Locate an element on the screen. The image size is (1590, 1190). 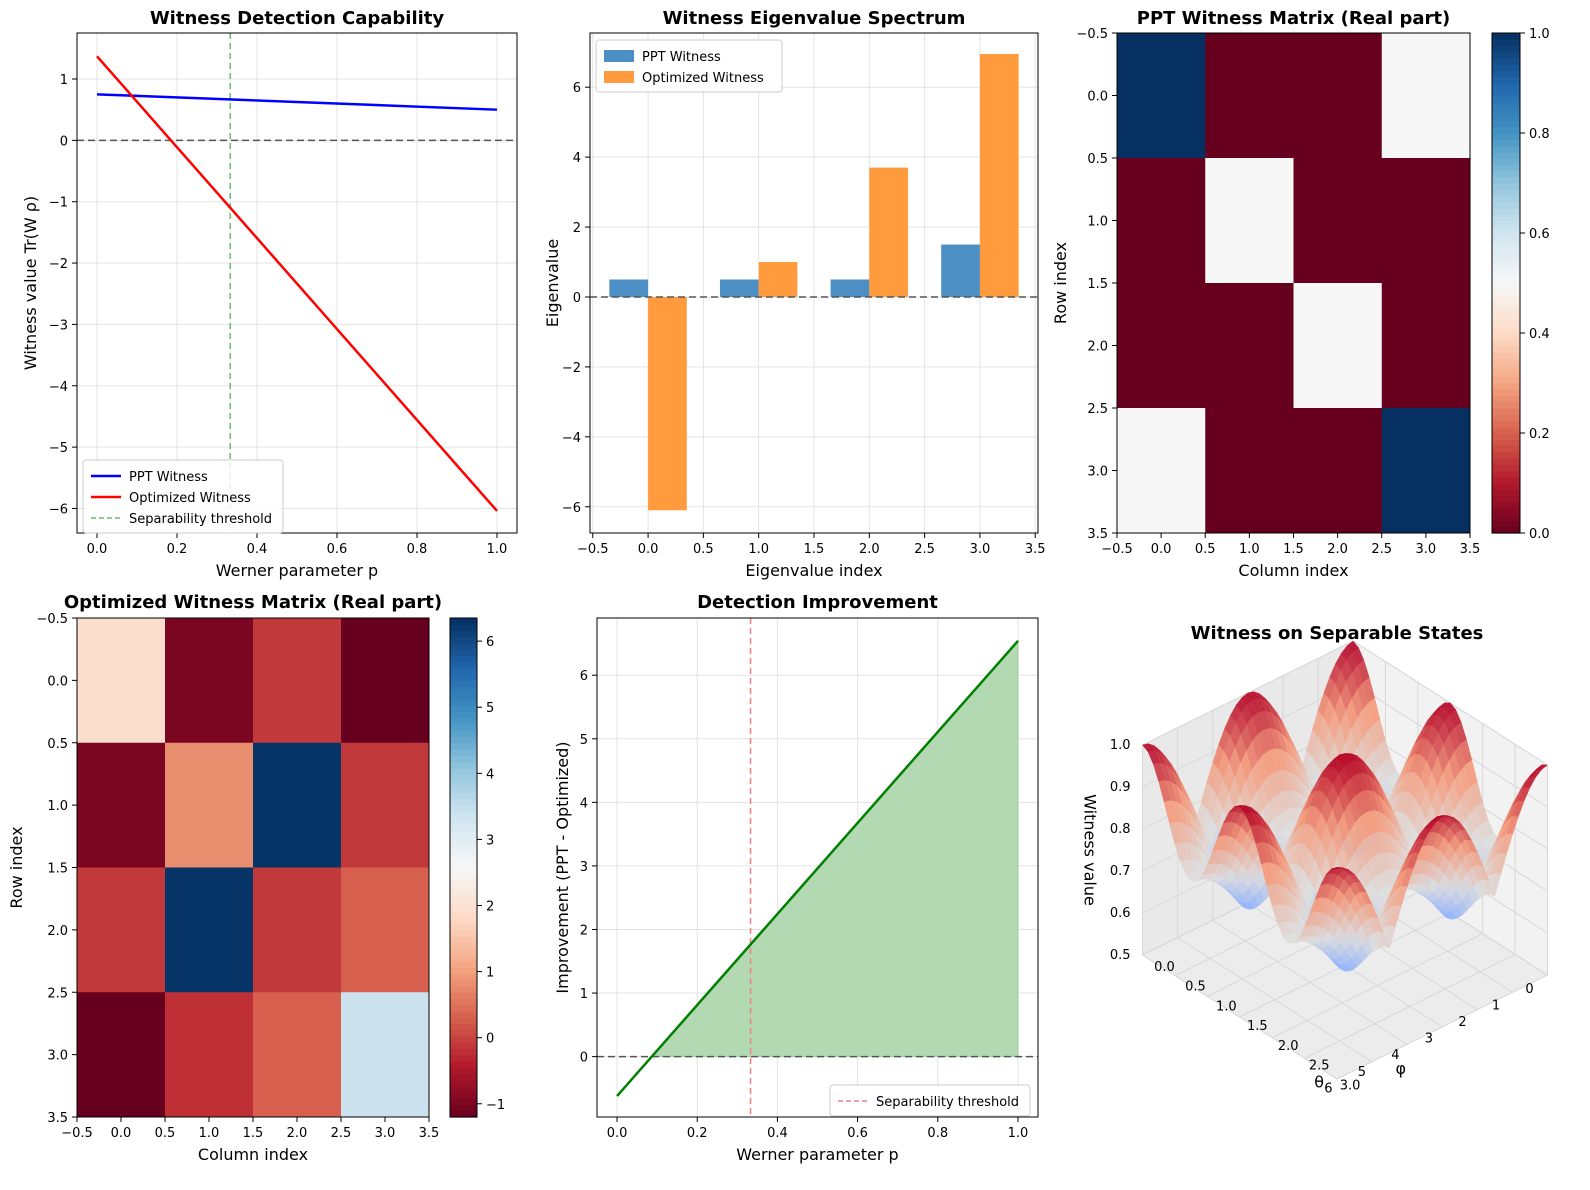
p4-xtick-label: 2.5 is located at coordinates (341, 1133).